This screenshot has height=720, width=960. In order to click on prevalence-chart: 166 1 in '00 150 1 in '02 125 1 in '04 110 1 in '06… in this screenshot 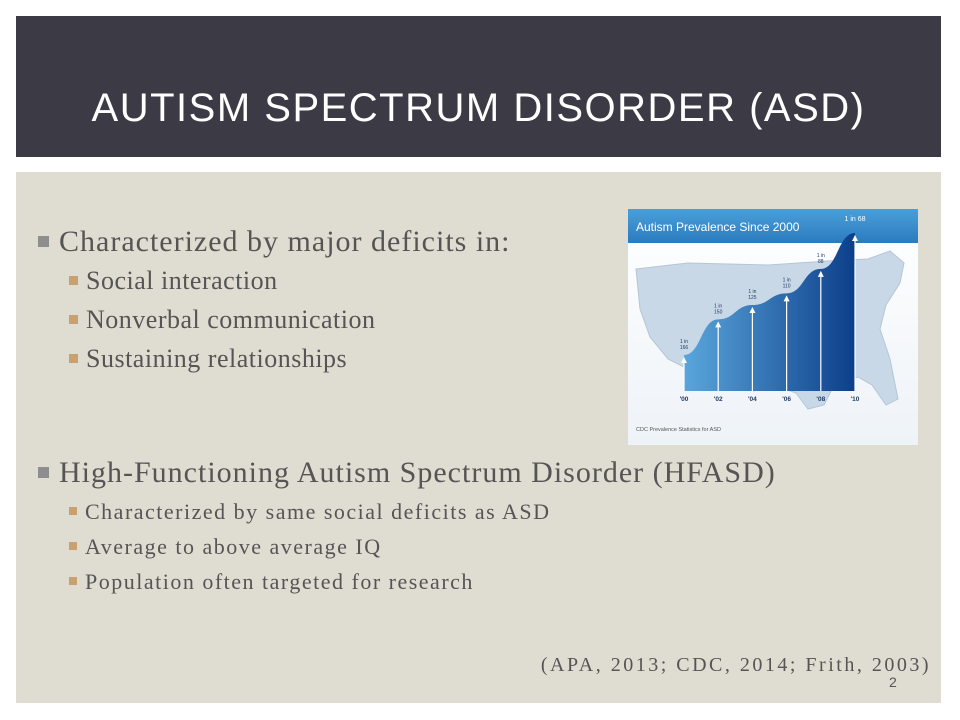, I will do `click(773, 327)`.